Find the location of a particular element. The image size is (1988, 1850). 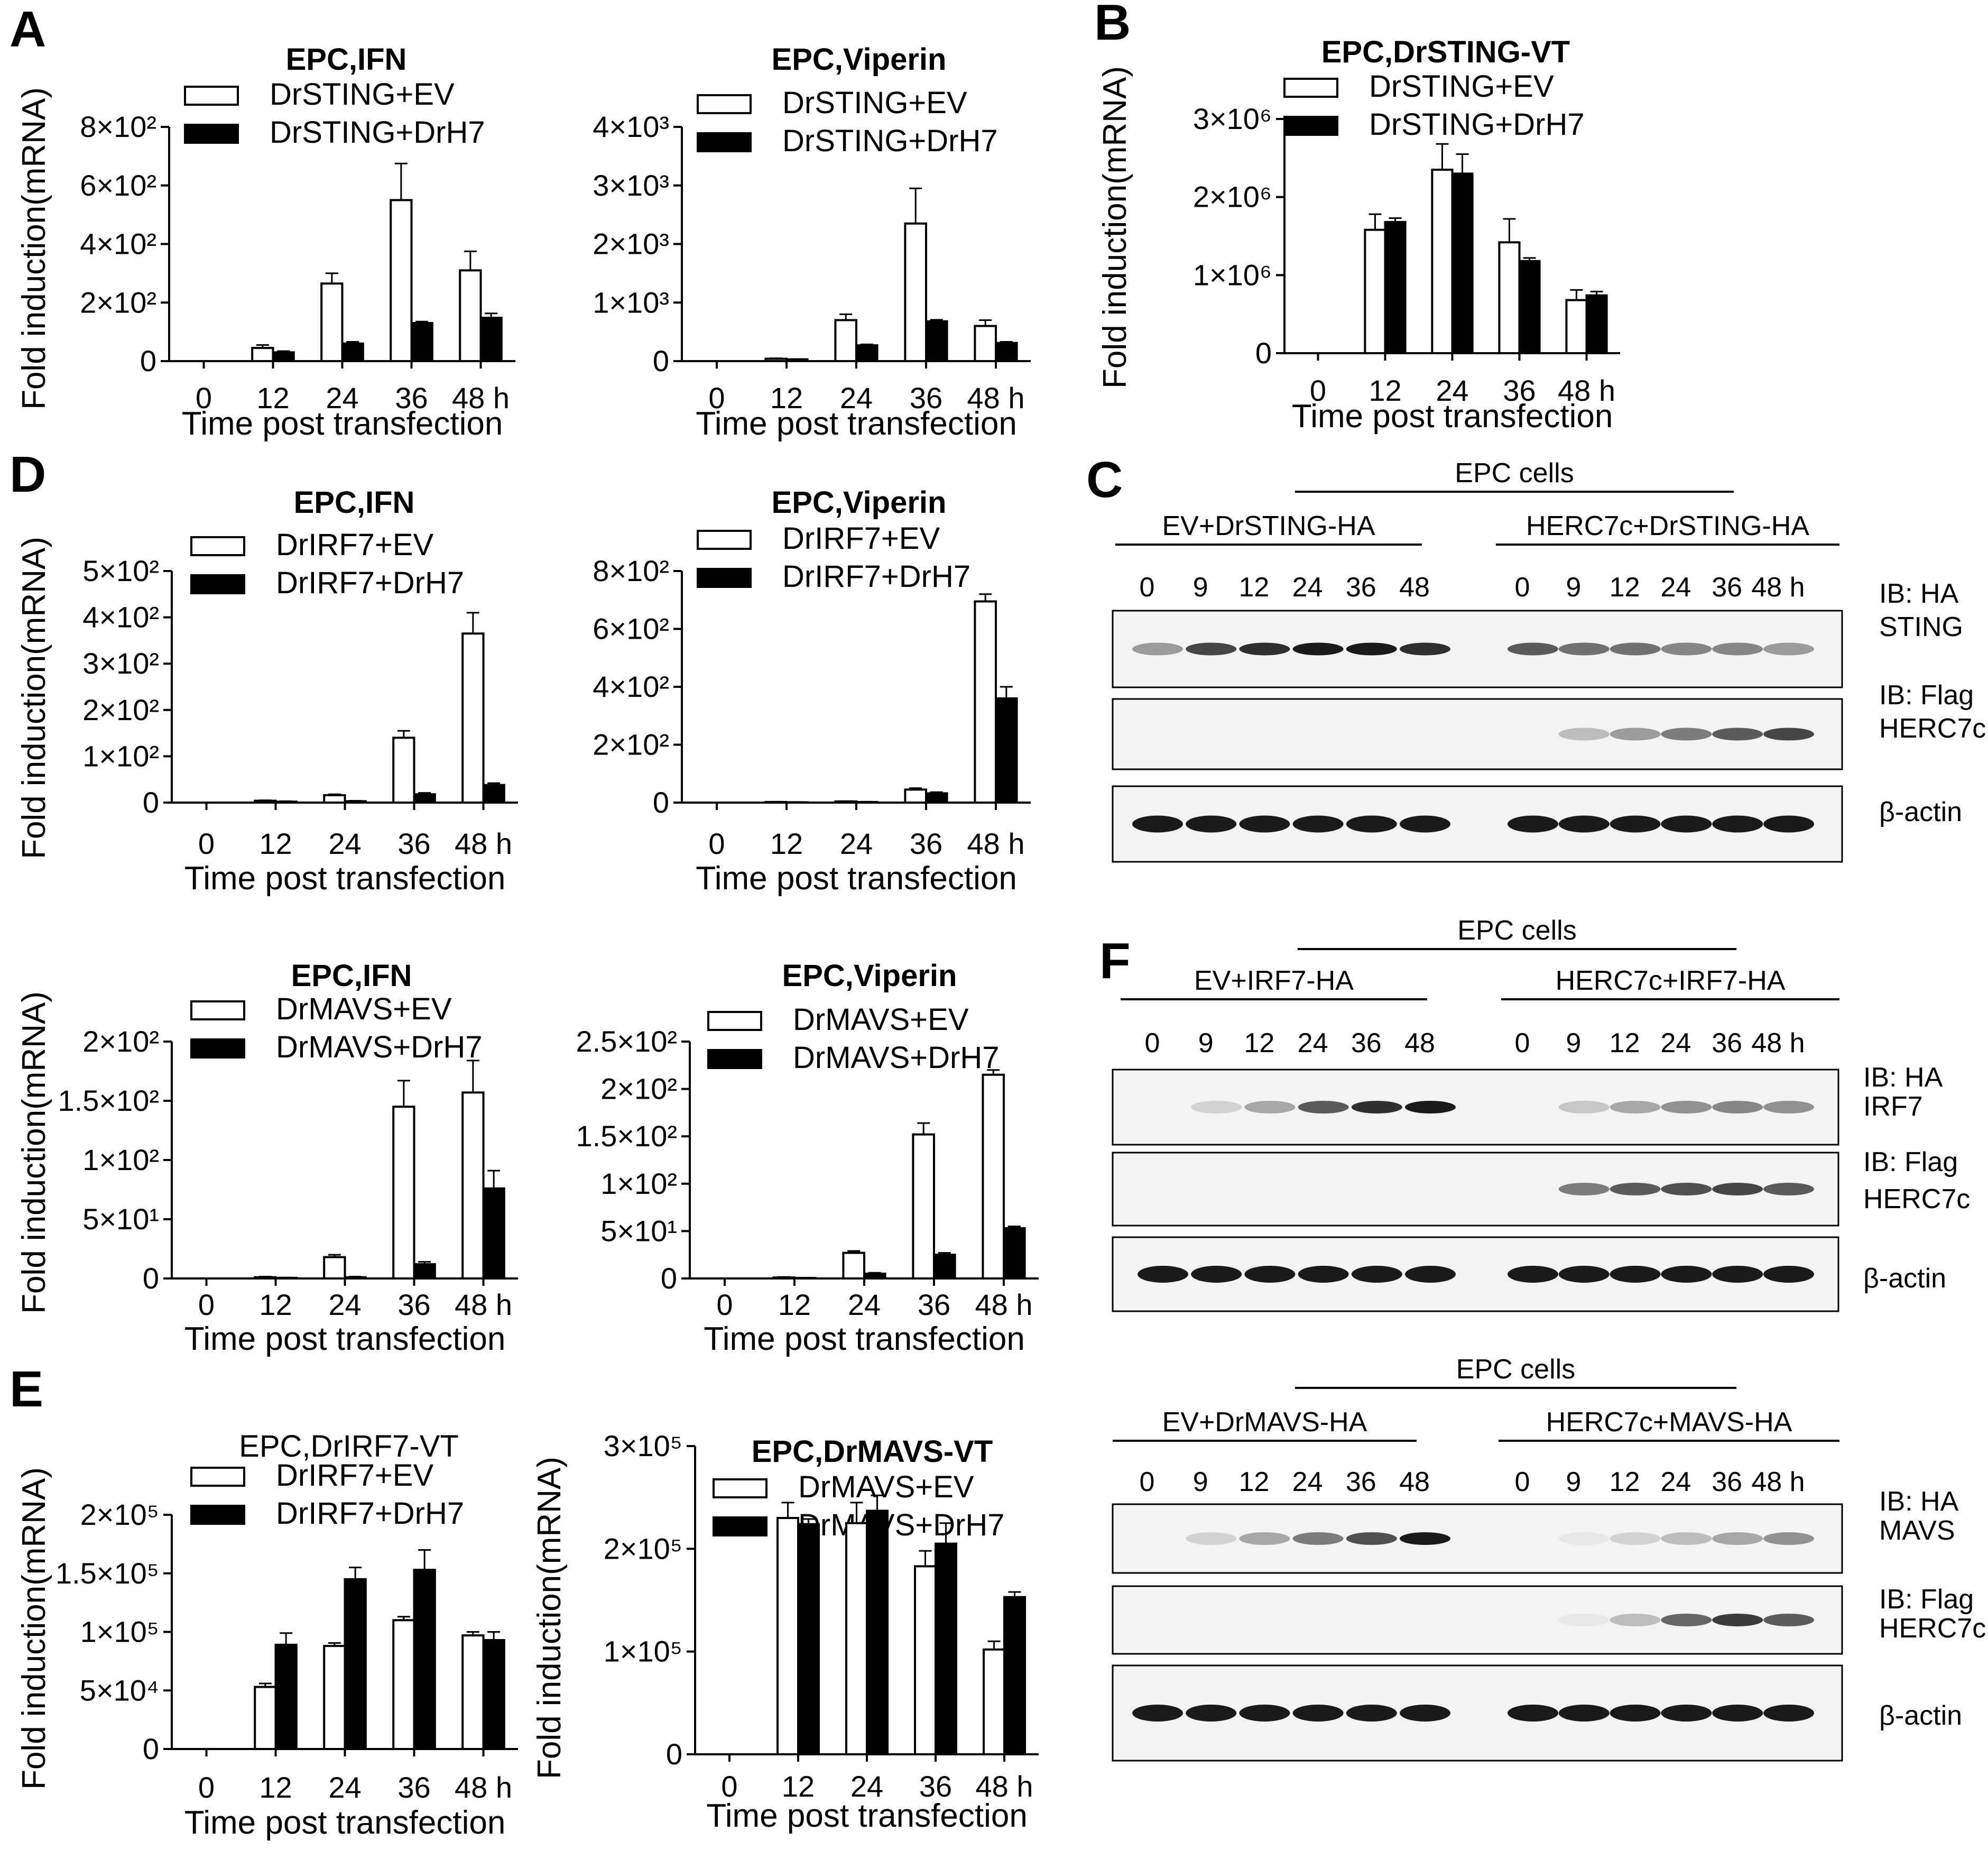

y-tick-label: 1×10² is located at coordinates (121, 1159).